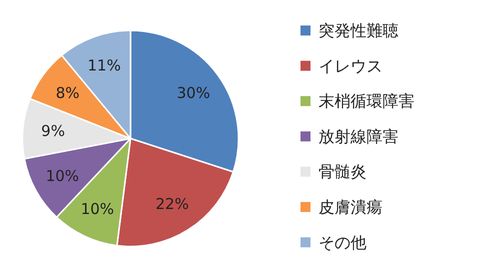 This screenshot has width=482, height=276. I want to click on data-label: 30%, so click(193, 93).